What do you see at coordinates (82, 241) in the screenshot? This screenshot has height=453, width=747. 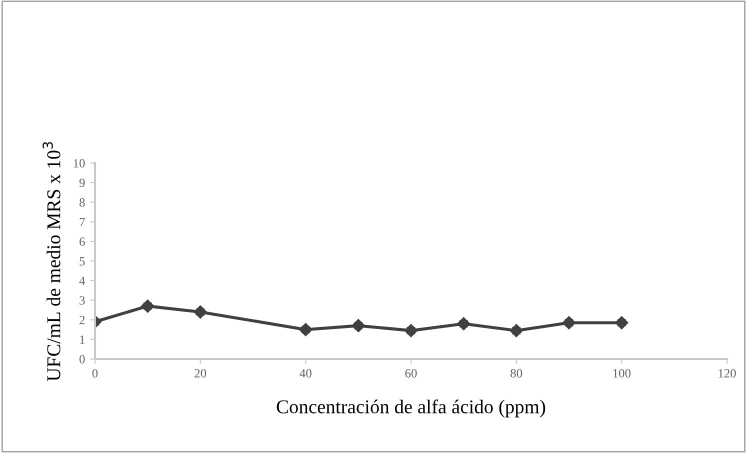 I see `y-tick-label: 6` at bounding box center [82, 241].